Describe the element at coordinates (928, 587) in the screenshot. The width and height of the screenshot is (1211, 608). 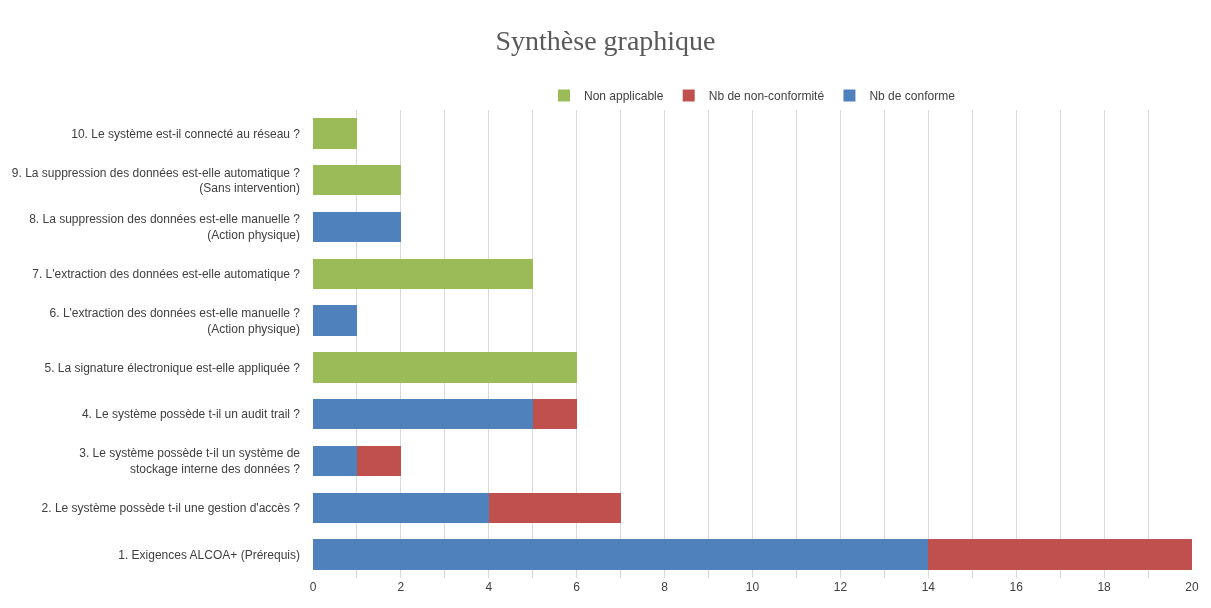
I see `x-tick-label: 14` at that location.